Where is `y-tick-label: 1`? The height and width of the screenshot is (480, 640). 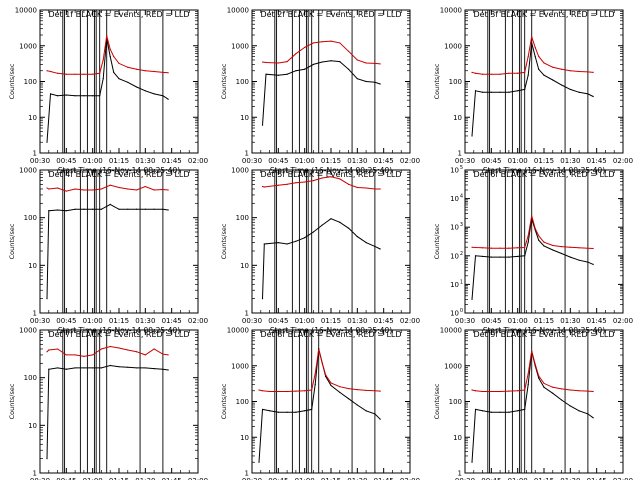 y-tick-label: 1 is located at coordinates (35, 154).